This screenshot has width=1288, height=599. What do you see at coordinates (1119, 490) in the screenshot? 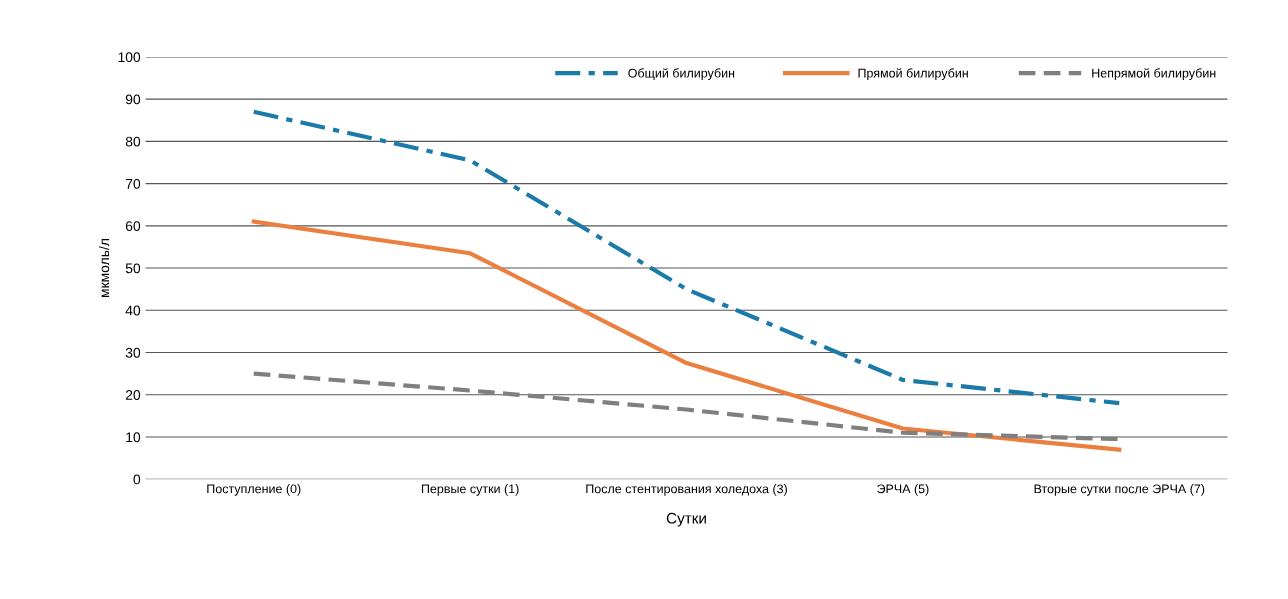
I see `x-tick-label: Вторые сутки после ЭРЧА (7)` at bounding box center [1119, 490].